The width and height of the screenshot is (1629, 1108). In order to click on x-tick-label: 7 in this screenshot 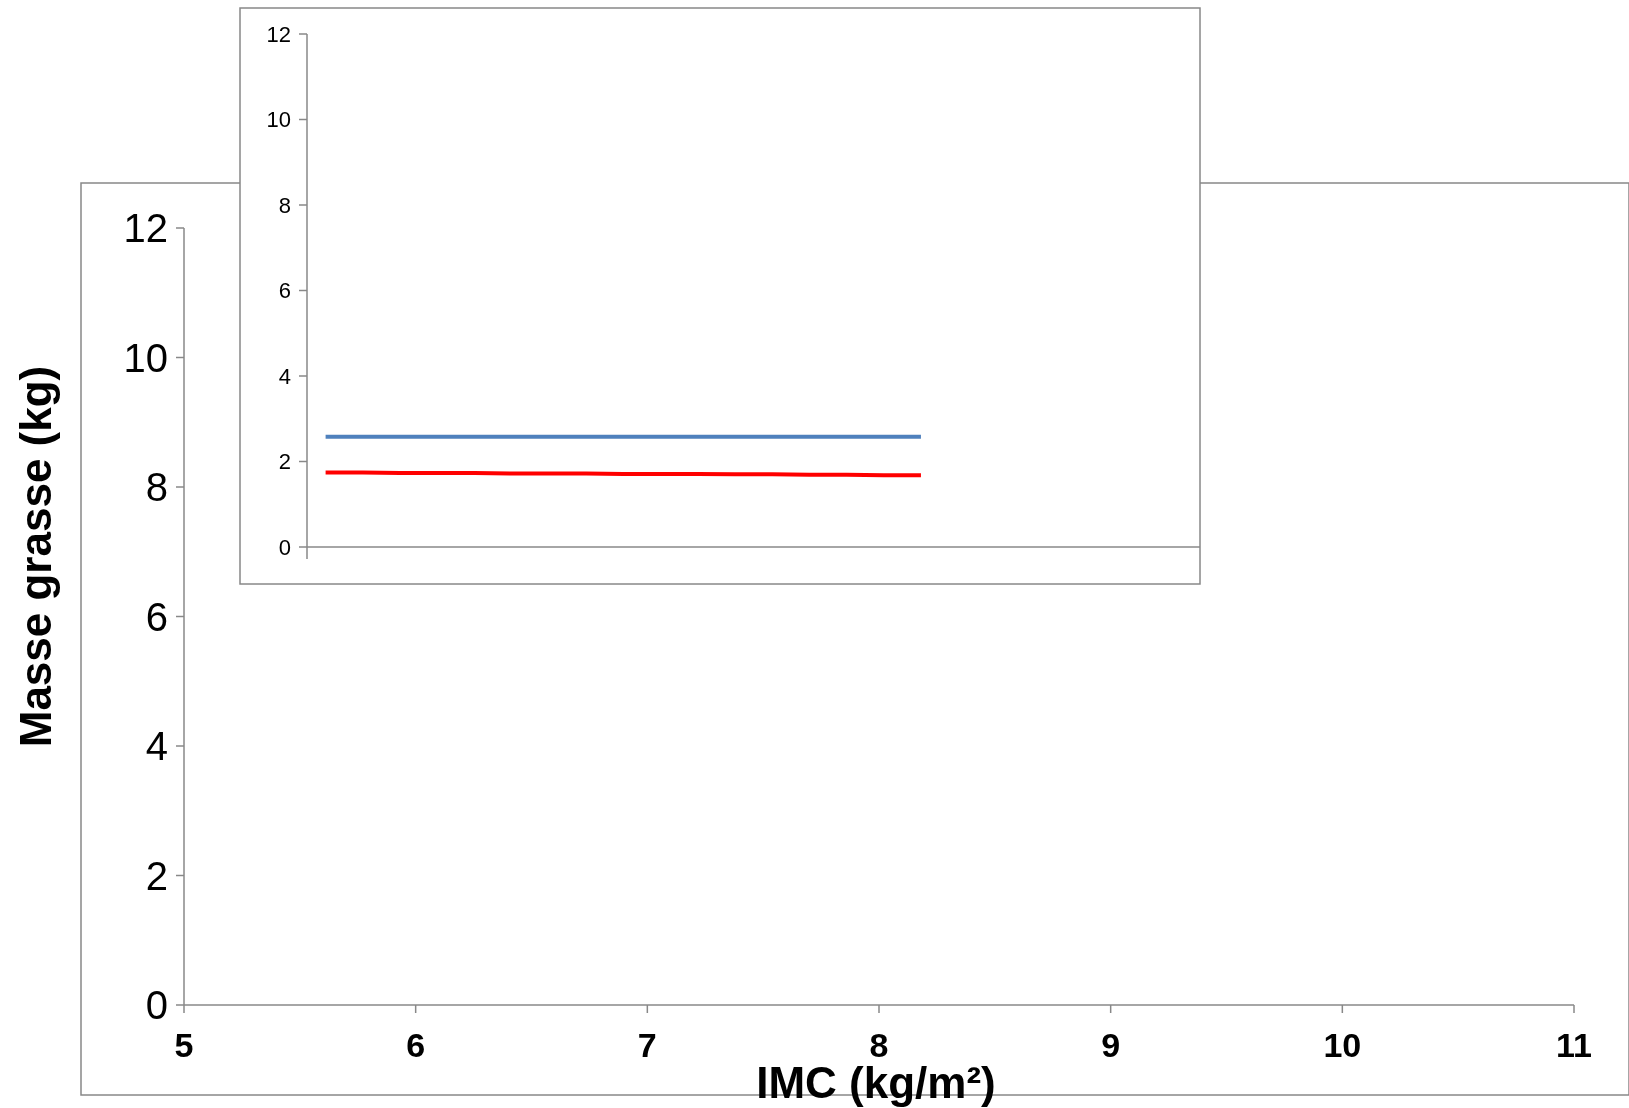, I will do `click(647, 1045)`.